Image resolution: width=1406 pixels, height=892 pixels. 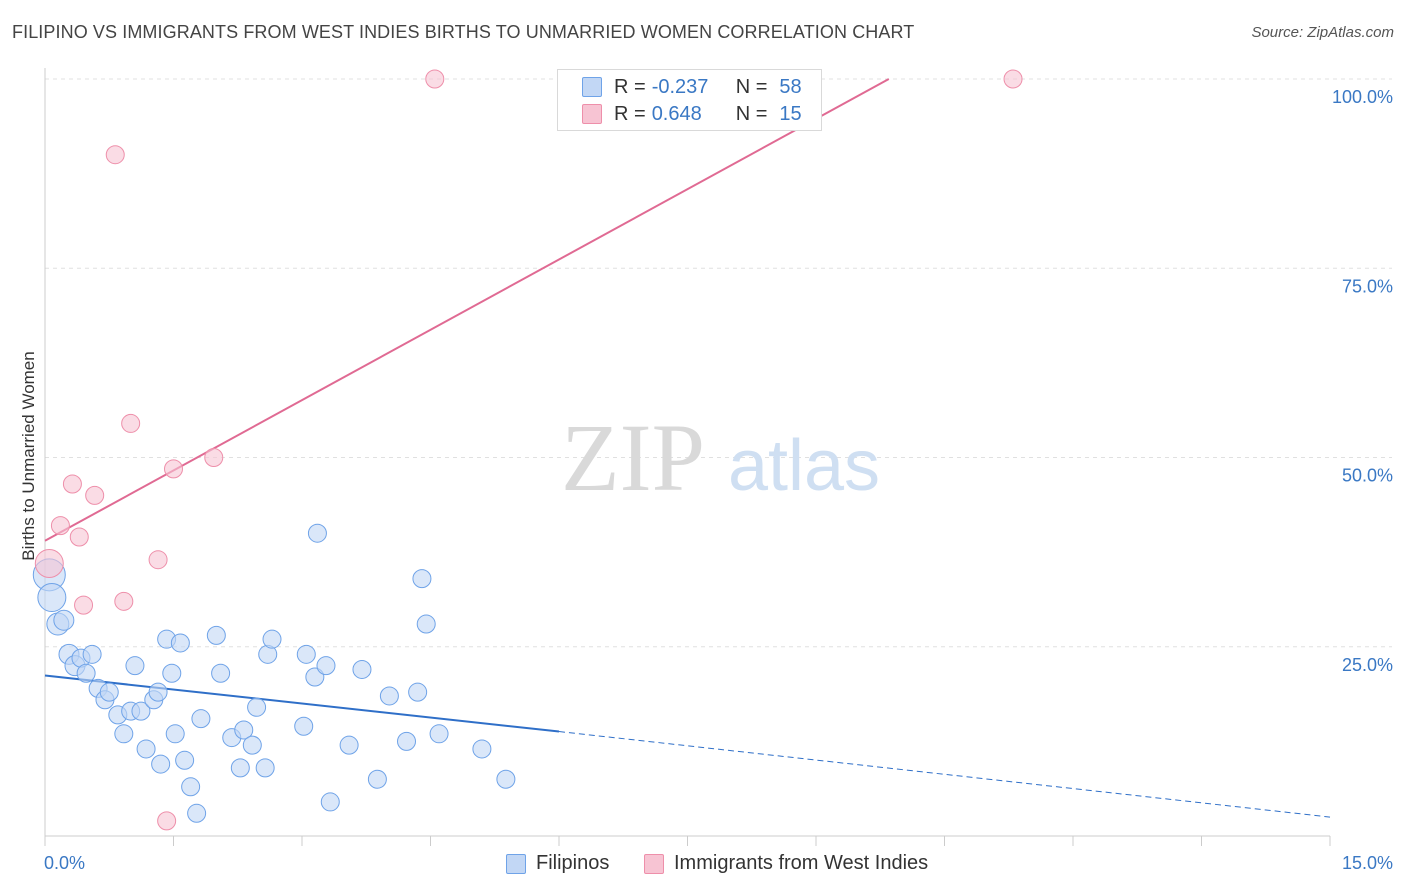 What do you see at coordinates (801, 863) in the screenshot?
I see `legend-label-west-indies: Immigrants from West Indies` at bounding box center [801, 863].